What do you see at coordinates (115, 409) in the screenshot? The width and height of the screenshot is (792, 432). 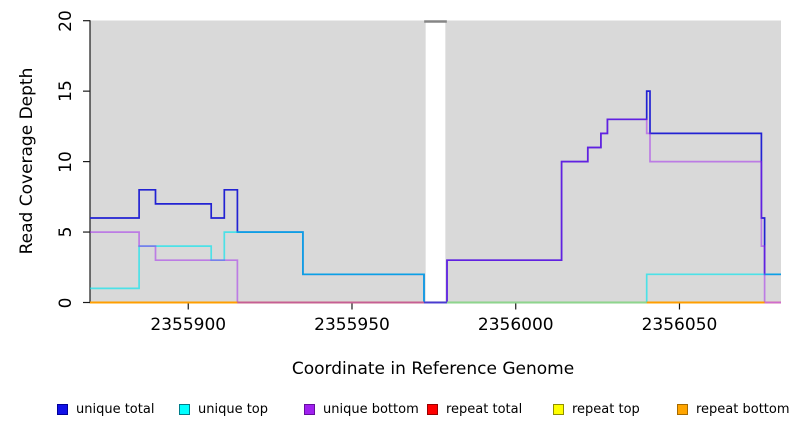 I see `legend-label: unique total` at bounding box center [115, 409].